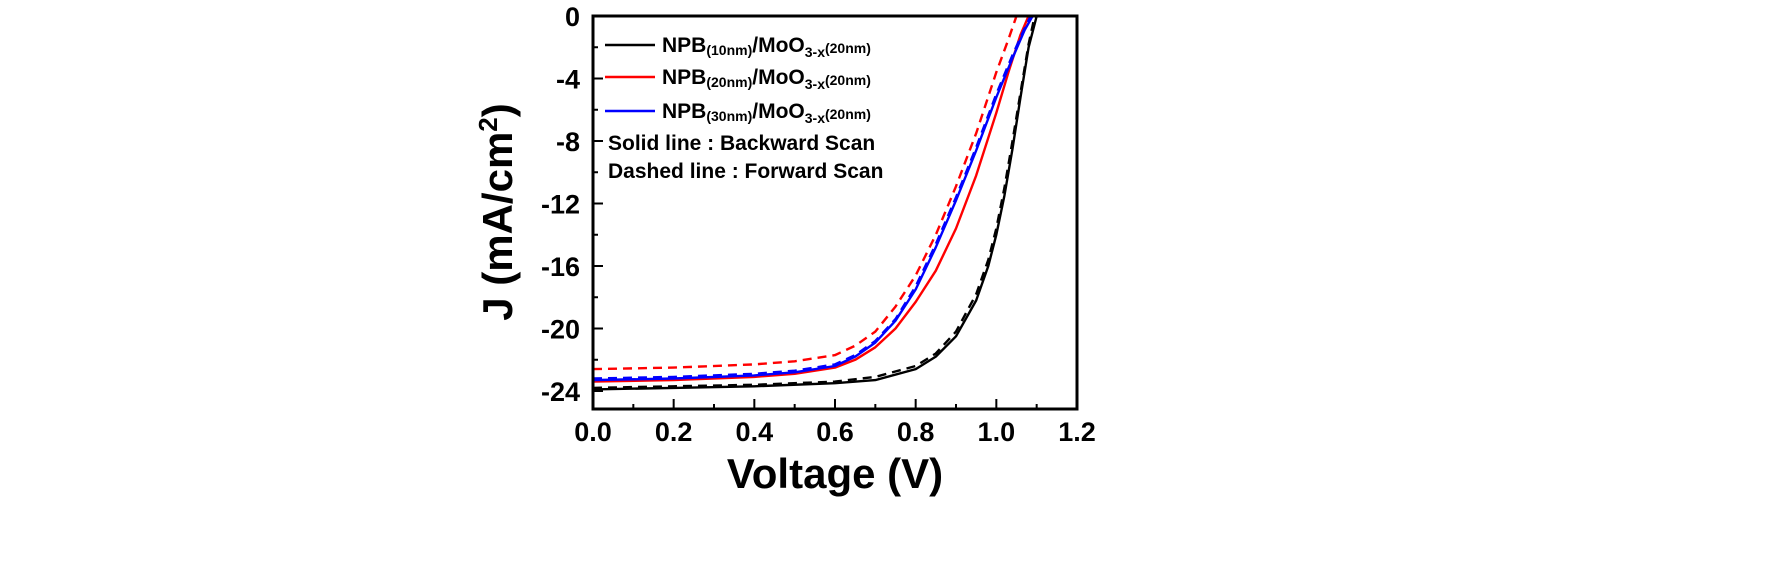  Describe the element at coordinates (741, 143) in the screenshot. I see `legend-note-solid: Solid line : Backward Scan` at that location.